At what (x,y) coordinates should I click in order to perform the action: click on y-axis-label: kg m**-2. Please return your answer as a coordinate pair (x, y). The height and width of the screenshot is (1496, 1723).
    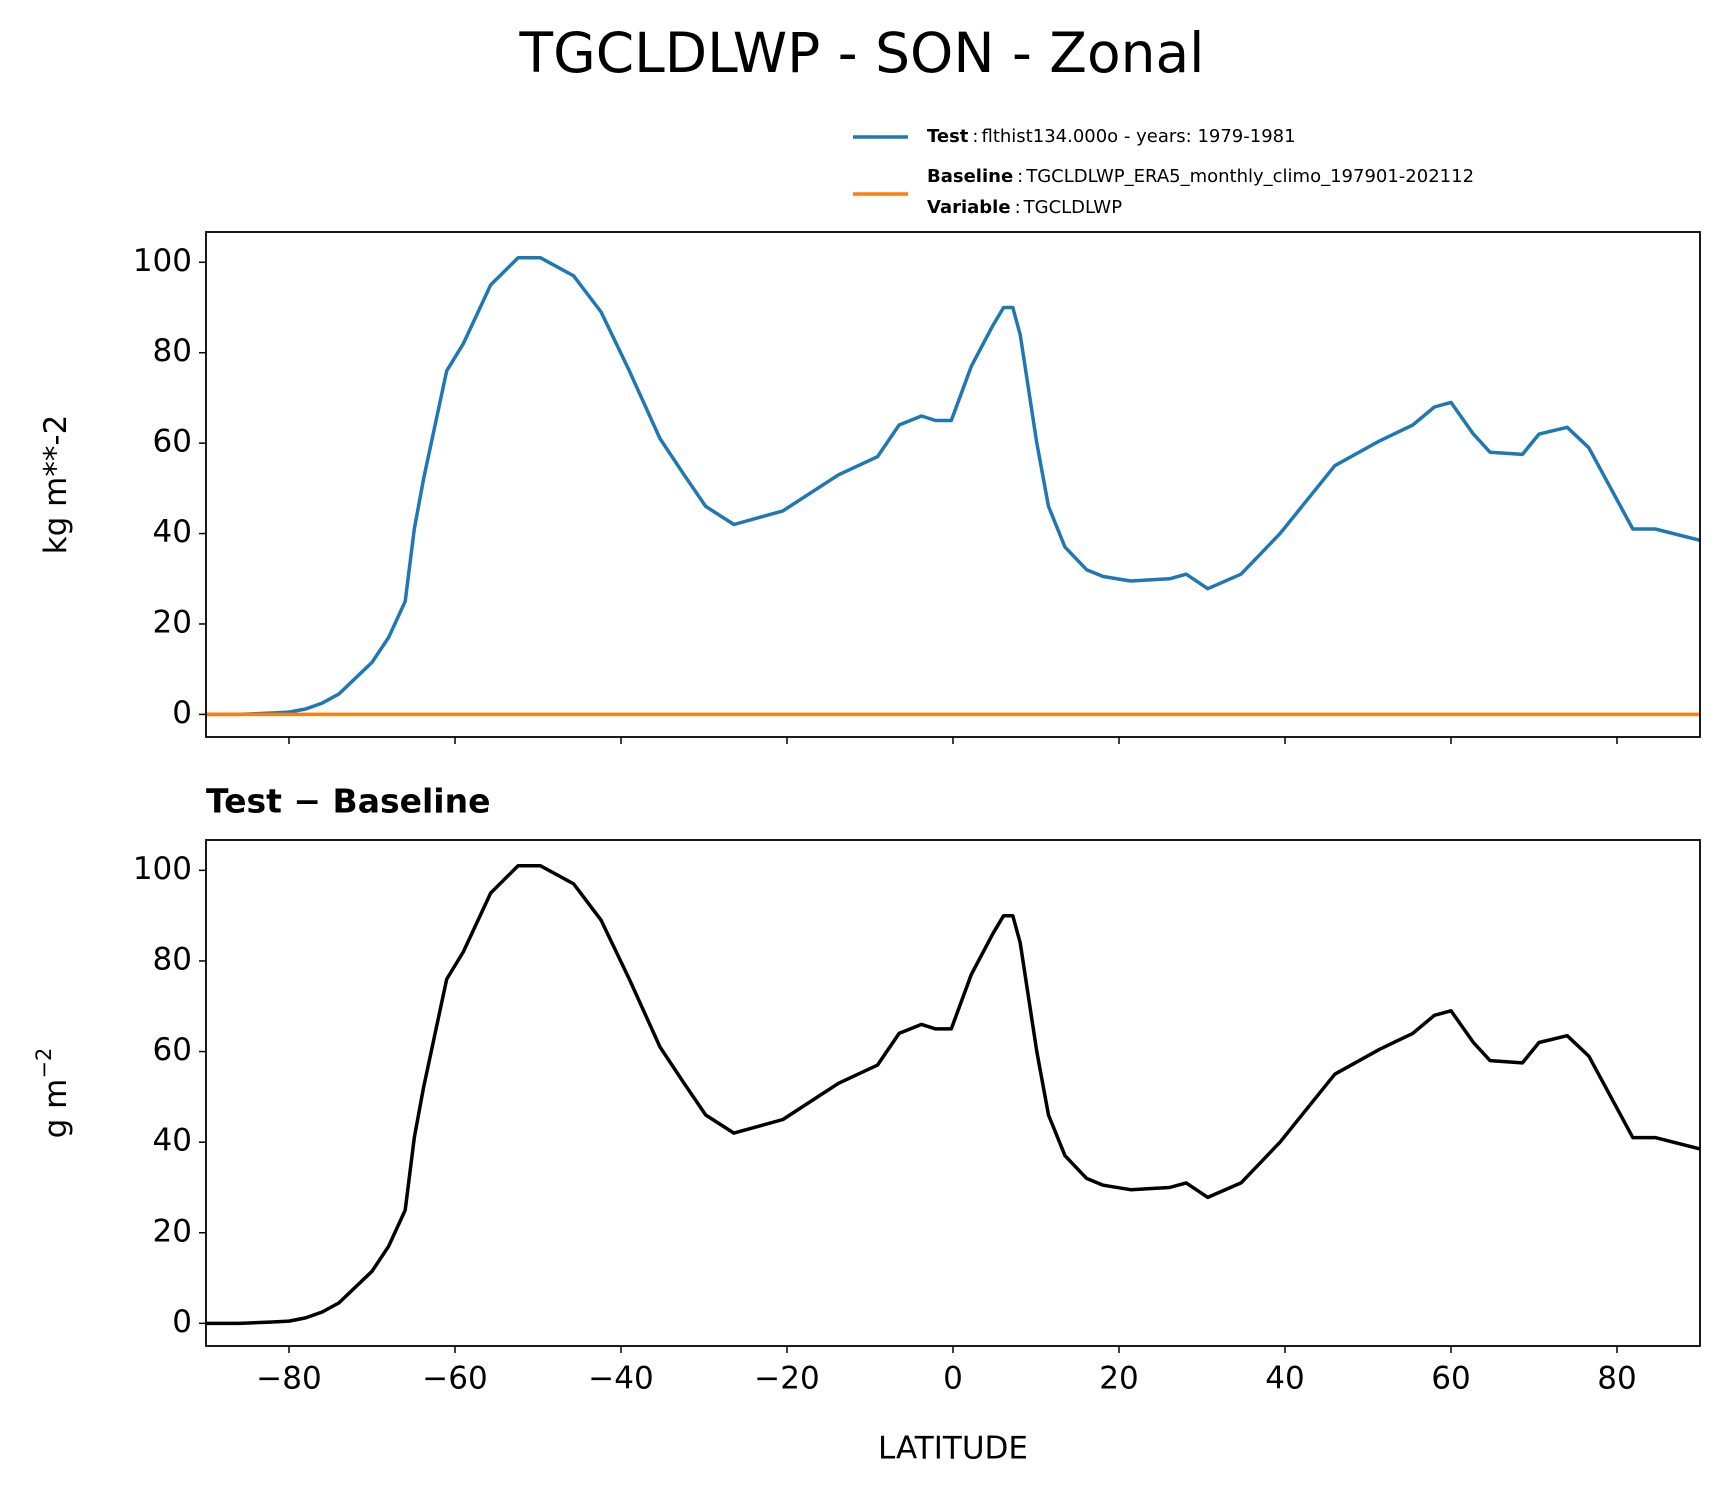
    Looking at the image, I should click on (56, 485).